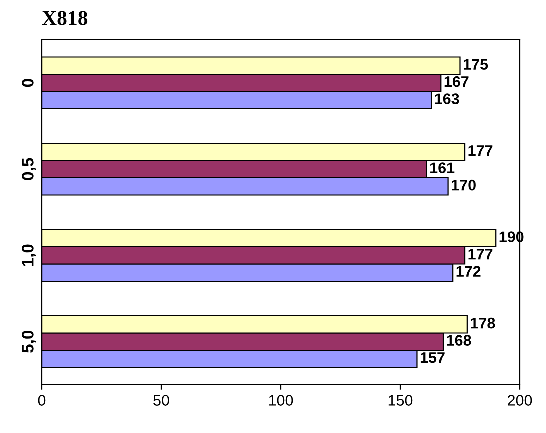 Image resolution: width=546 pixels, height=433 pixels. I want to click on y-tick-label: 0, so click(28, 83).